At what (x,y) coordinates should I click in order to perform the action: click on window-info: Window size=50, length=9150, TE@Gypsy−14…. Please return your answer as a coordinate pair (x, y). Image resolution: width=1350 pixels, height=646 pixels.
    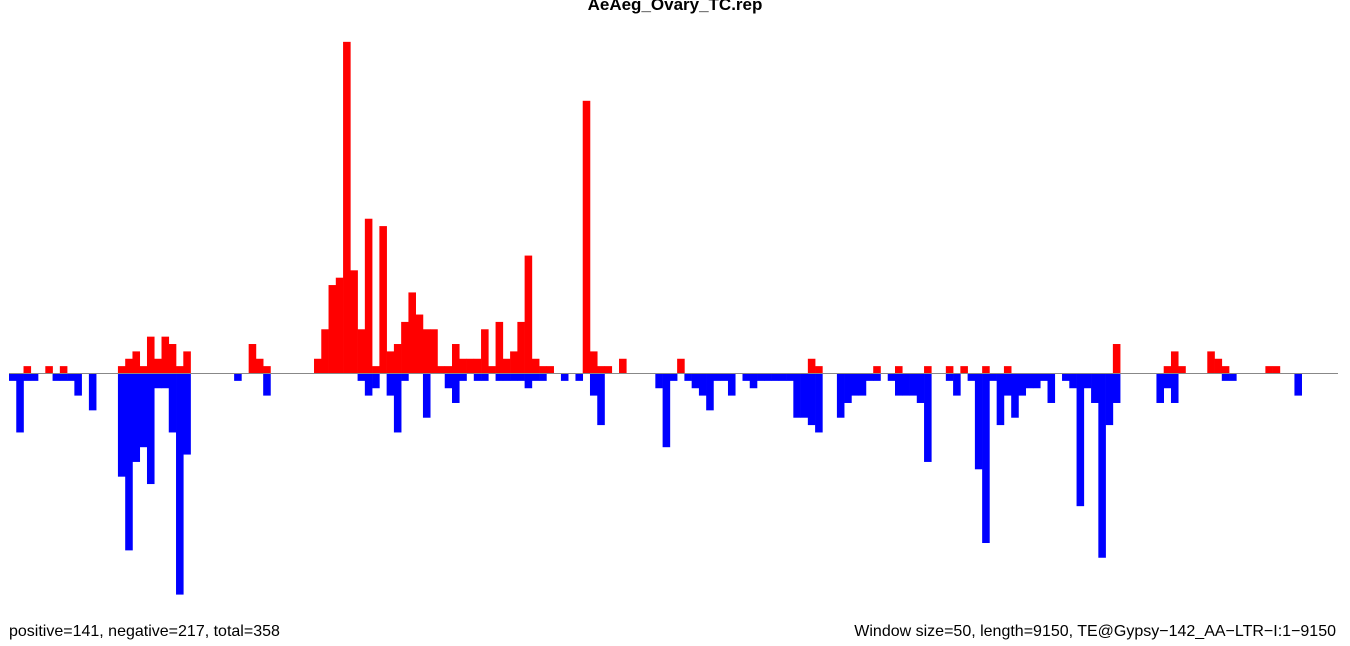
    Looking at the image, I should click on (1095, 631).